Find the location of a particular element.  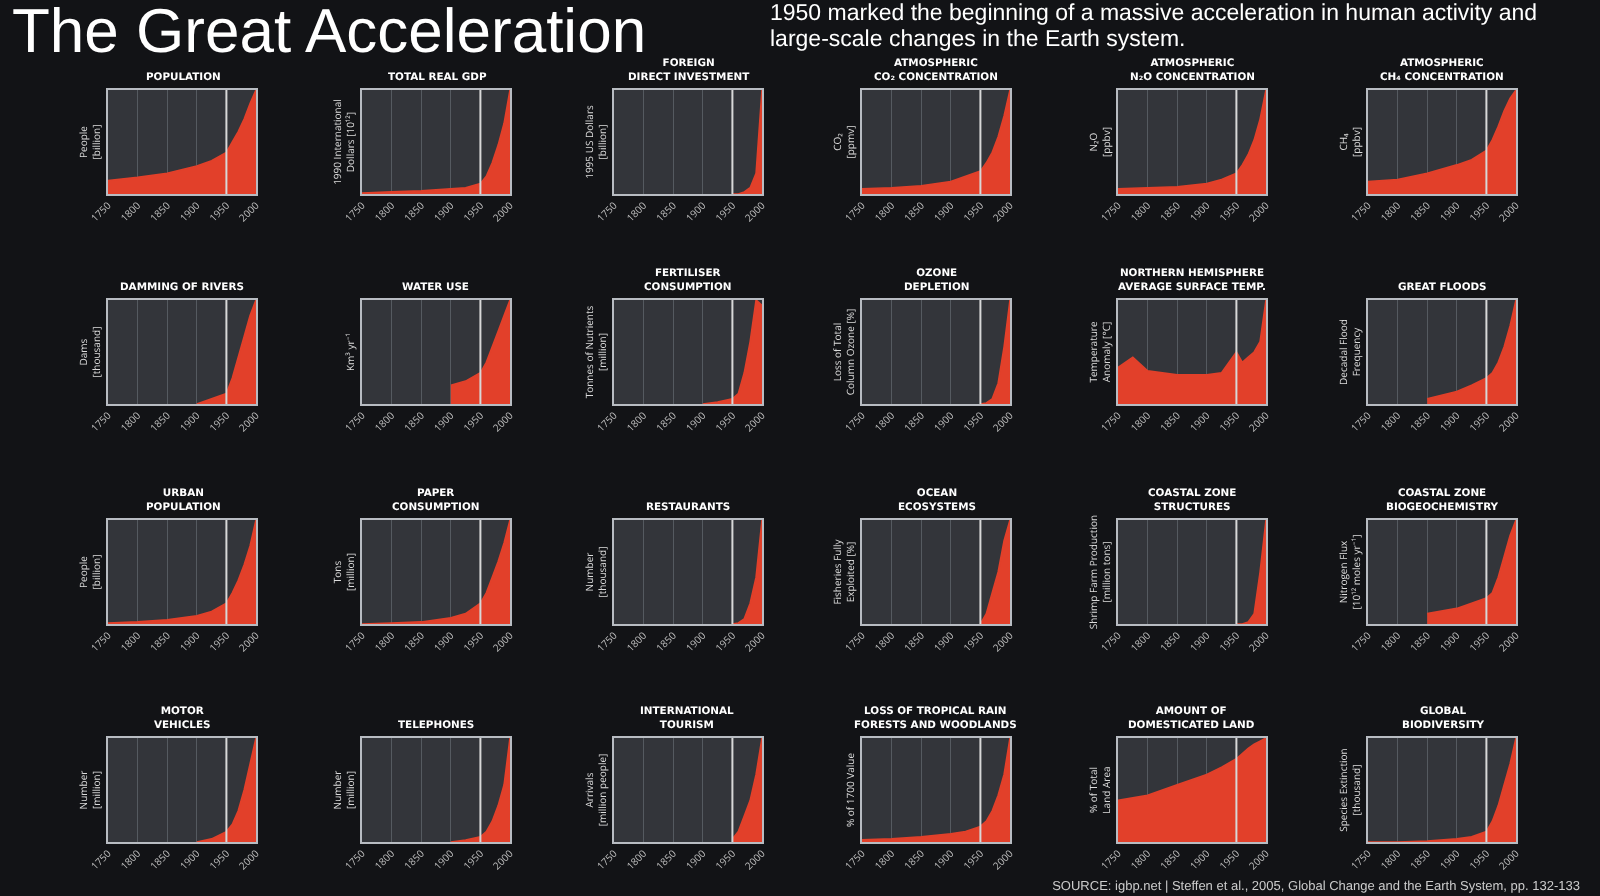

text: 1950 marked the beginning of a massive acceleration in human activity and large-scale changes in the Earth system. is located at coordinates (1155, 28).